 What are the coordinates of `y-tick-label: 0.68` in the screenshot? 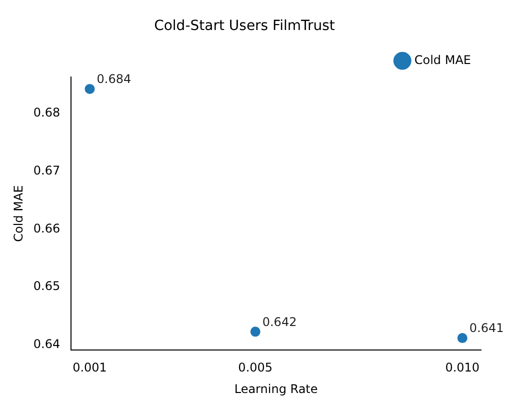 It's located at (46, 112).